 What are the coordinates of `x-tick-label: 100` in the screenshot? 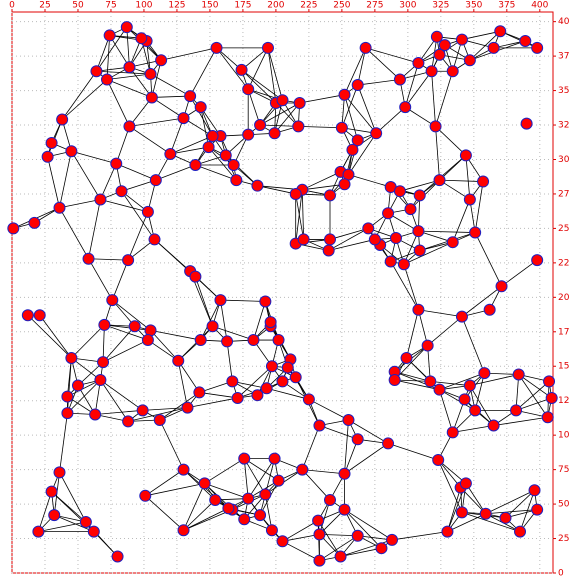 It's located at (143, 6).